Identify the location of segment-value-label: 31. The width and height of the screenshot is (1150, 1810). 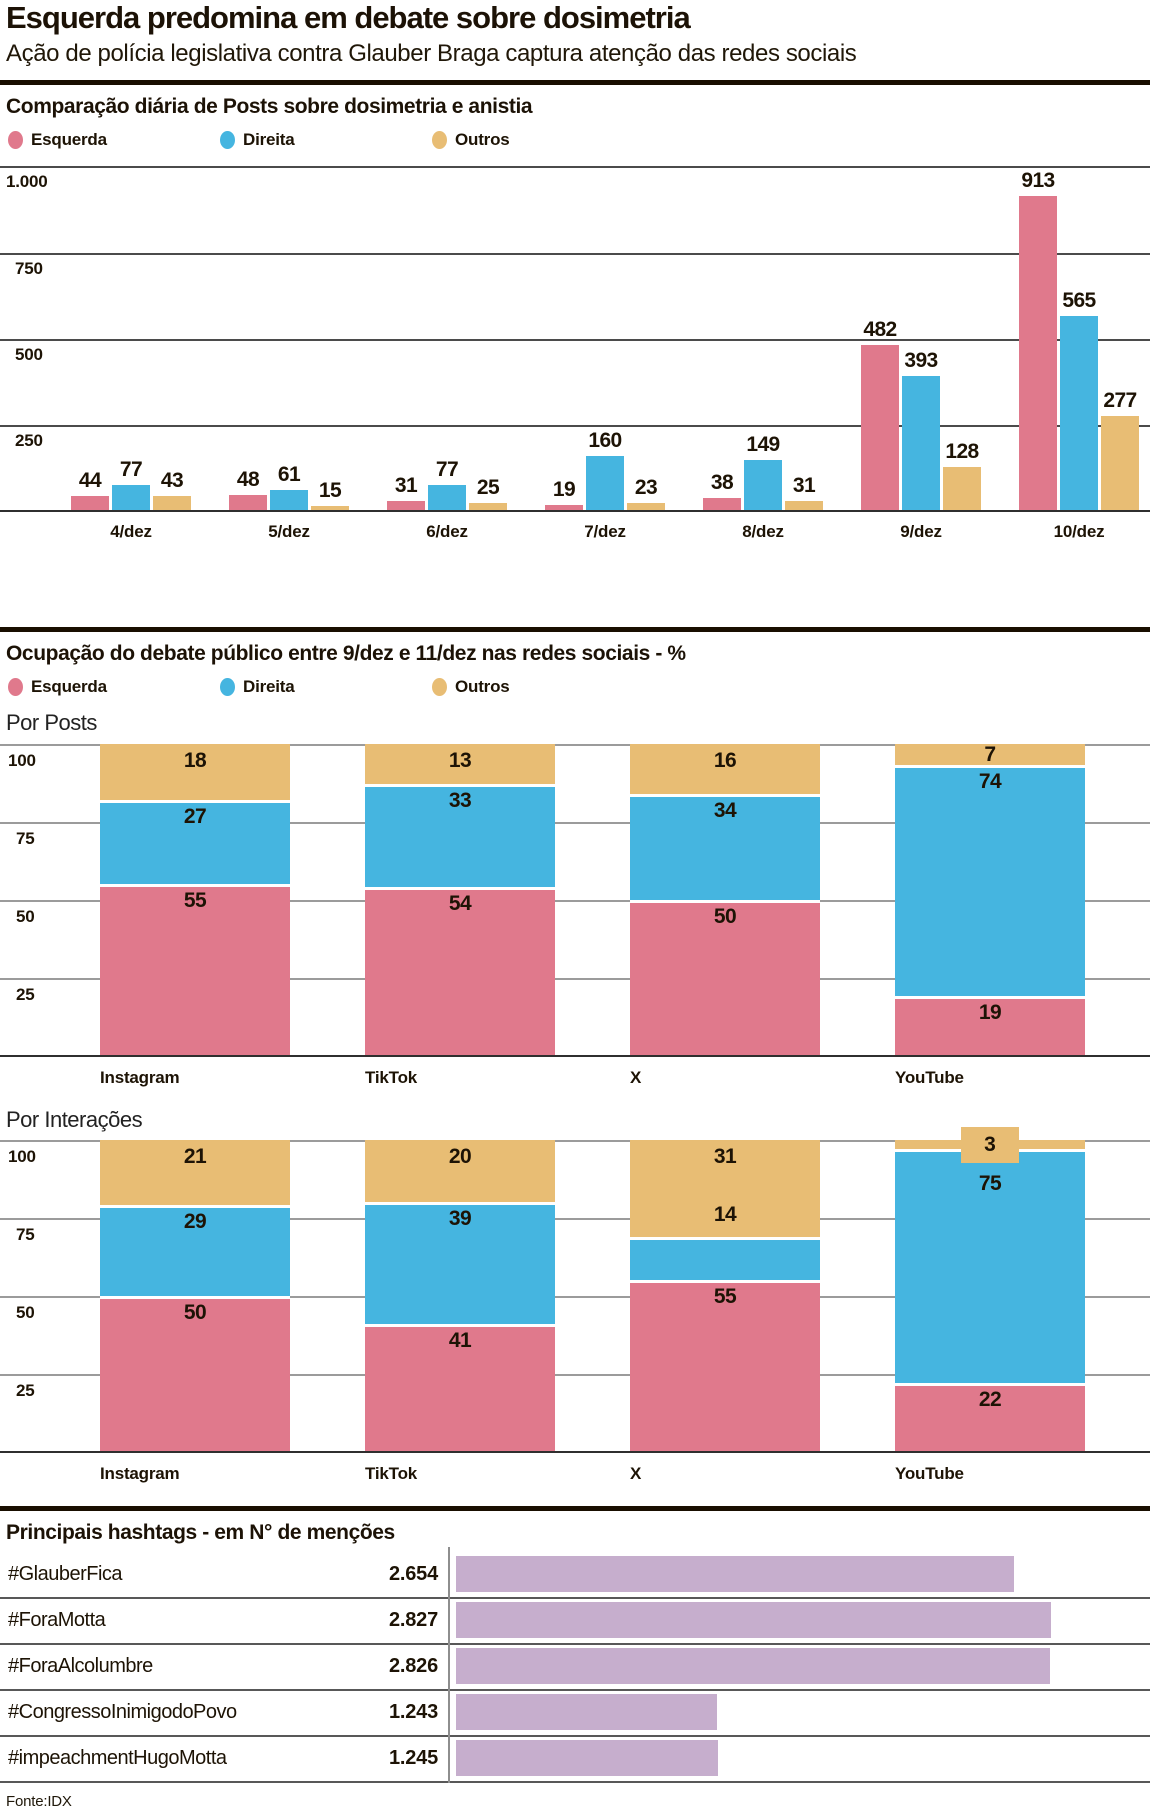
(725, 1156).